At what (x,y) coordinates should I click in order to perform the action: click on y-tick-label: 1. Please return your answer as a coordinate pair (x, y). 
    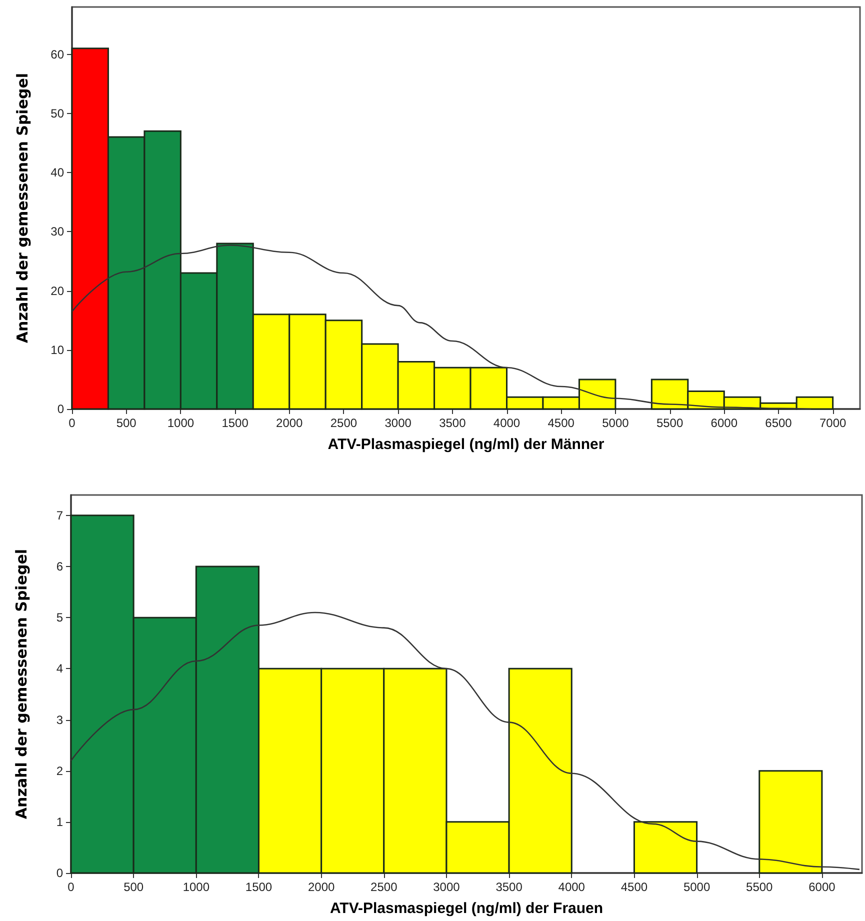
    Looking at the image, I should click on (60, 821).